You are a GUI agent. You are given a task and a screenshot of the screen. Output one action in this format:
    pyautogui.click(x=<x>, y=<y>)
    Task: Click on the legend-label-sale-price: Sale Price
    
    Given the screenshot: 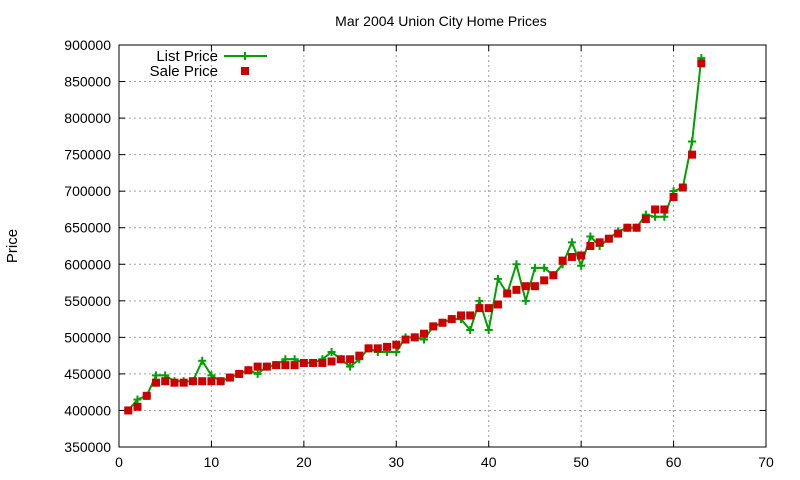 What is the action you would take?
    pyautogui.click(x=184, y=71)
    